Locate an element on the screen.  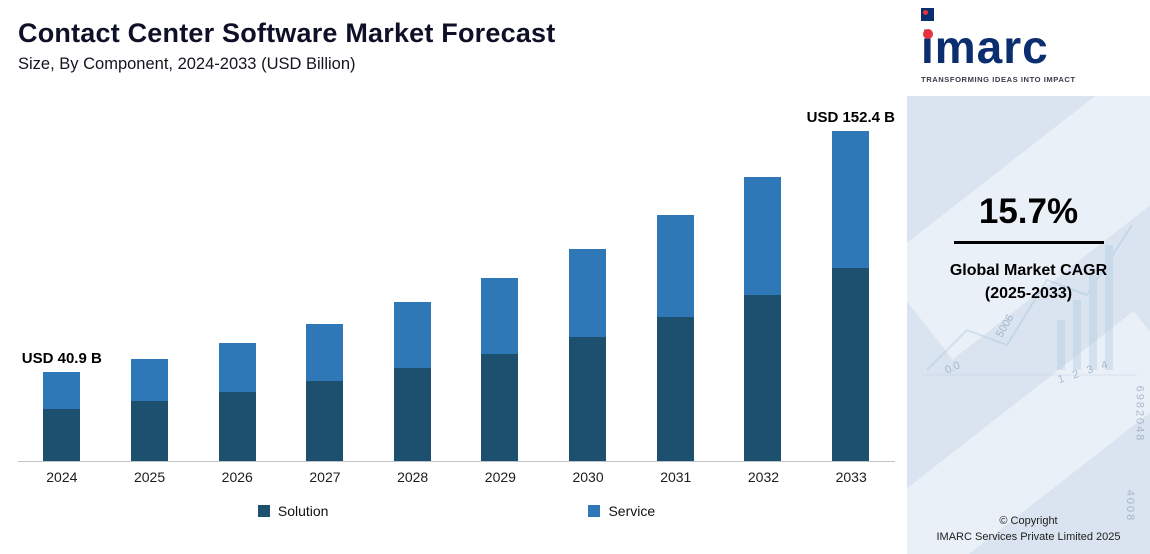
solution-segment-2027 is located at coordinates (325, 421).